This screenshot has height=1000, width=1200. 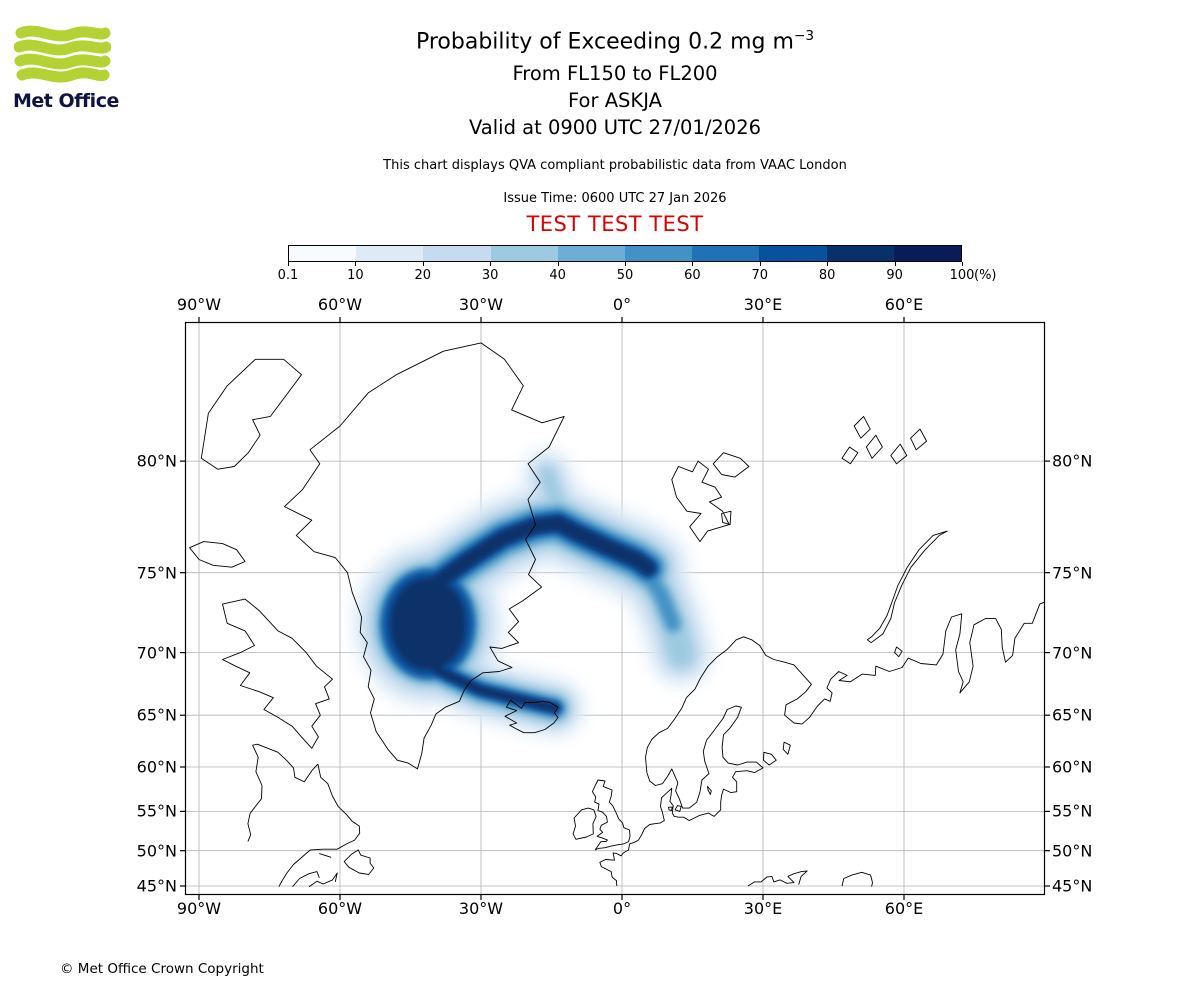 What do you see at coordinates (604, 42) in the screenshot?
I see `page-title-text: Probability of Exceeding 0.2 mg m` at bounding box center [604, 42].